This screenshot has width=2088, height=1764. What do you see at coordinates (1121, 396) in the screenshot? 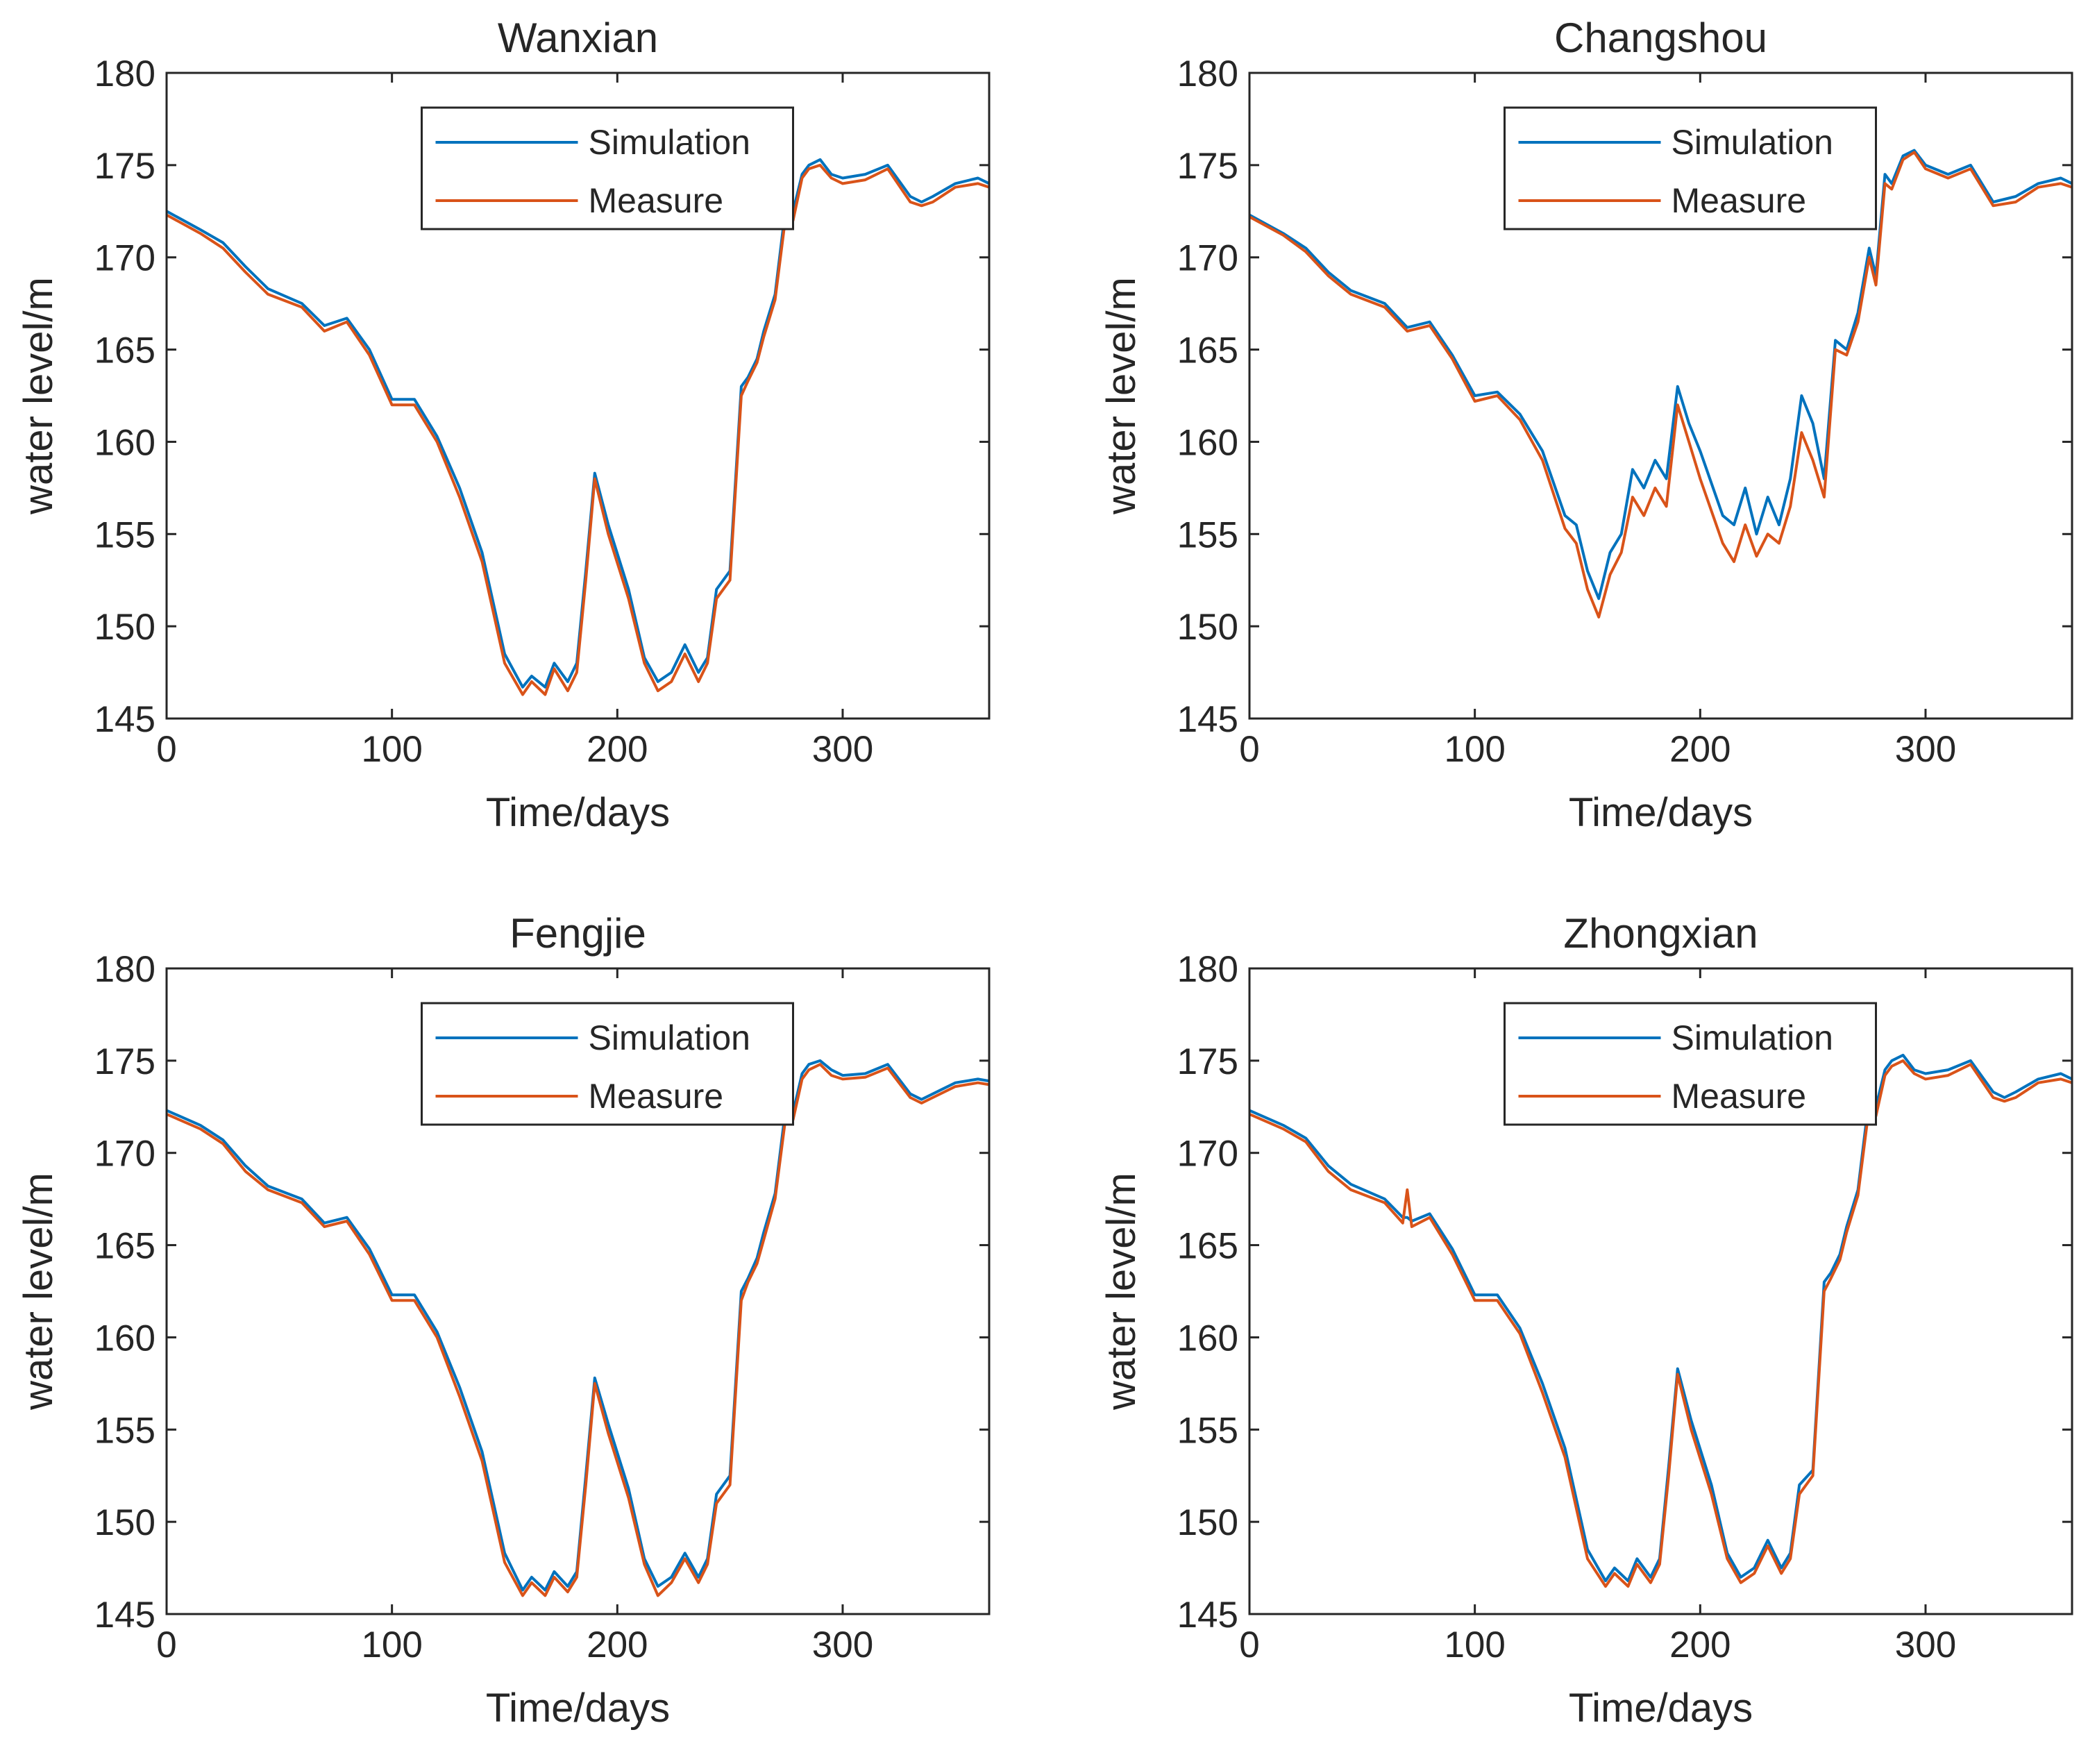
I see `y-axis-label-changshou: water level/m` at bounding box center [1121, 396].